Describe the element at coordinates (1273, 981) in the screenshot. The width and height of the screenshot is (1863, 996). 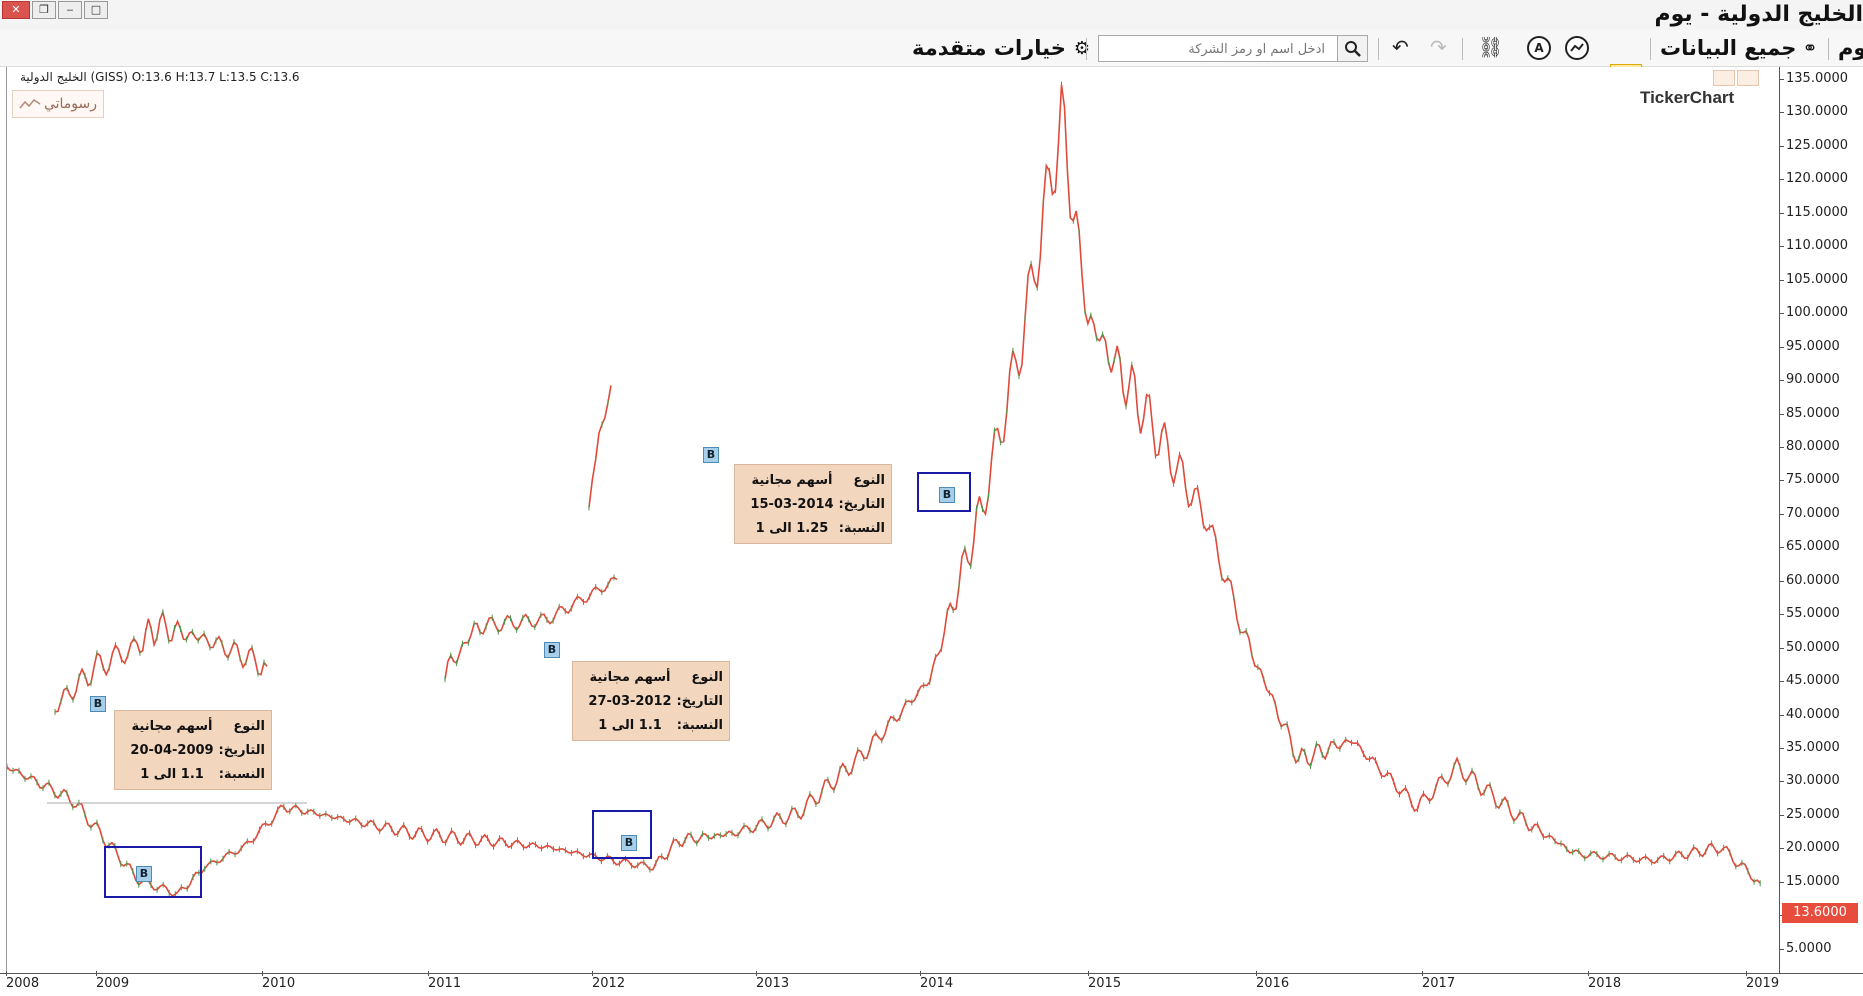
I see `x-tick-label: 2016` at that location.